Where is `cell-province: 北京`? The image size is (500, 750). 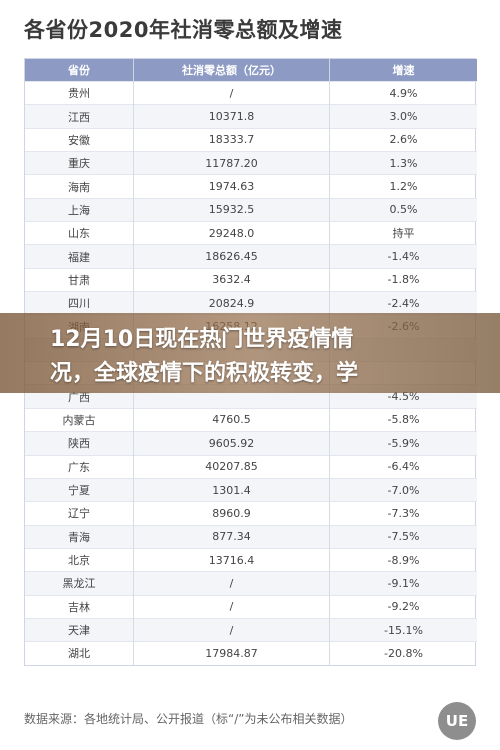 cell-province: 北京 is located at coordinates (79, 559).